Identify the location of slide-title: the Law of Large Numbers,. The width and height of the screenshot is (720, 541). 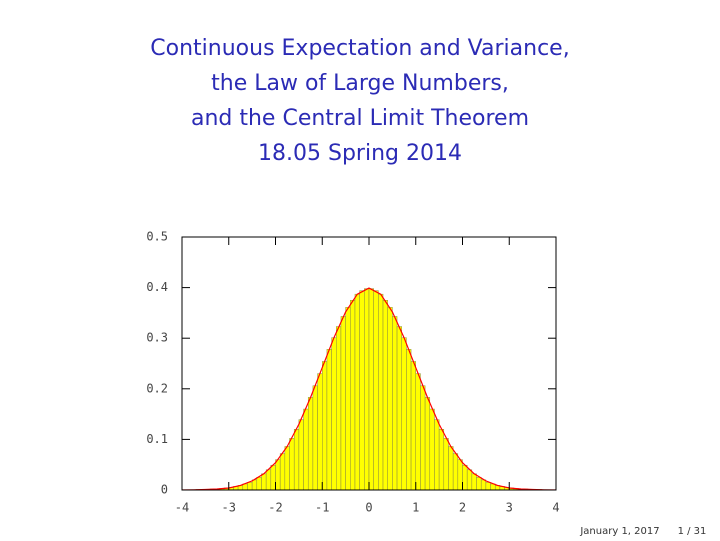
(360, 83).